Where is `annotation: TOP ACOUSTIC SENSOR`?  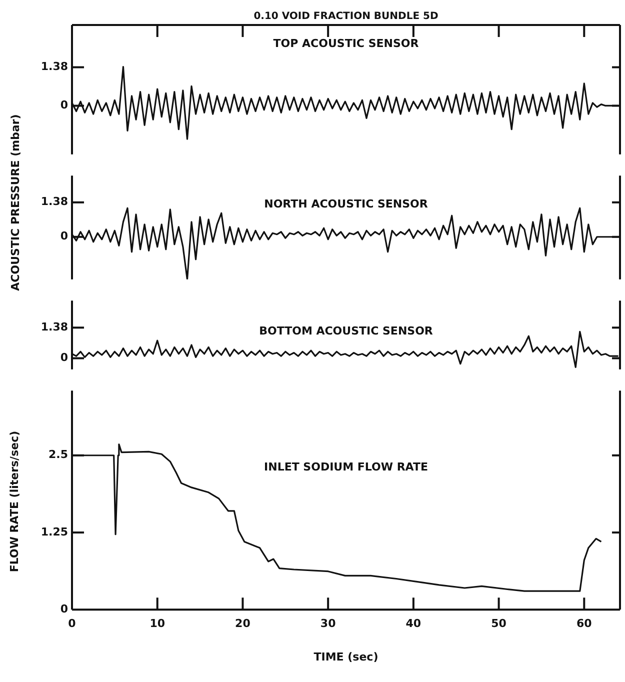 annotation: TOP ACOUSTIC SENSOR is located at coordinates (346, 43).